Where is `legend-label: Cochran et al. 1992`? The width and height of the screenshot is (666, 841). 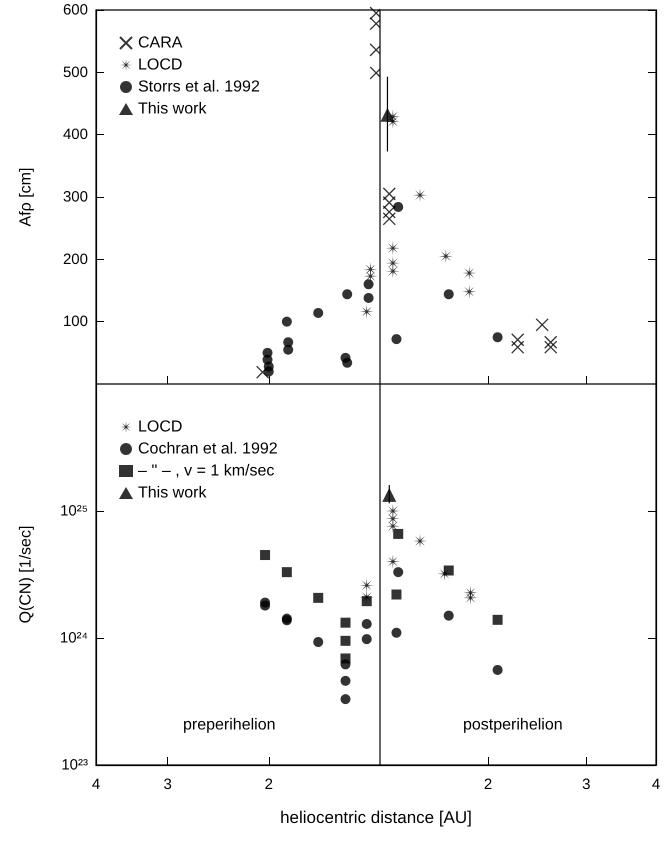 legend-label: Cochran et al. 1992 is located at coordinates (208, 449).